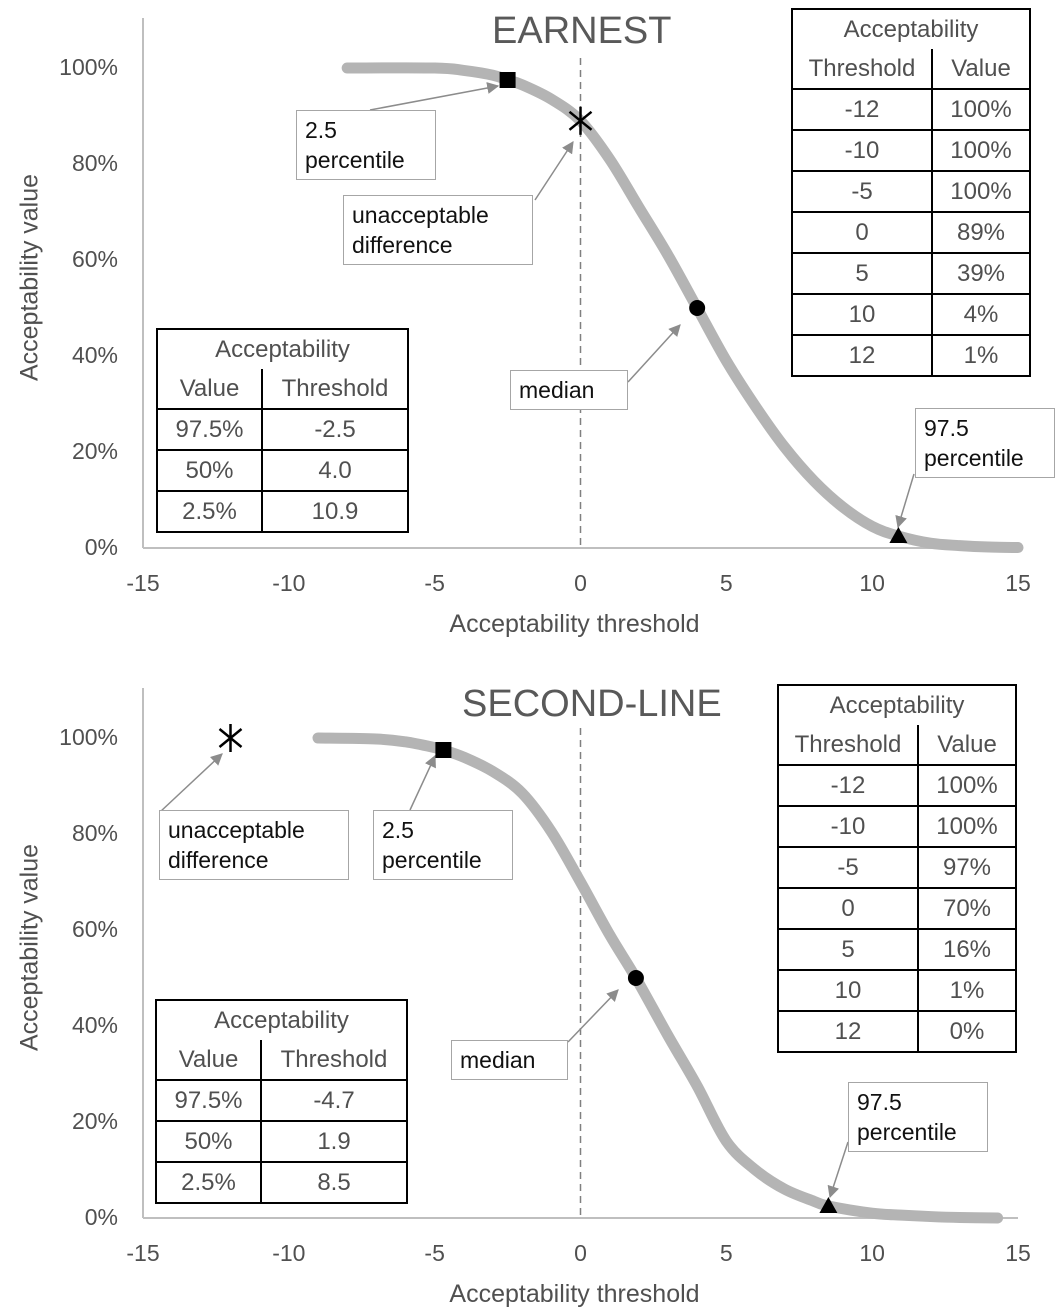 This screenshot has height=1315, width=1056. What do you see at coordinates (94, 163) in the screenshot?
I see `y-tick-label: 80%` at bounding box center [94, 163].